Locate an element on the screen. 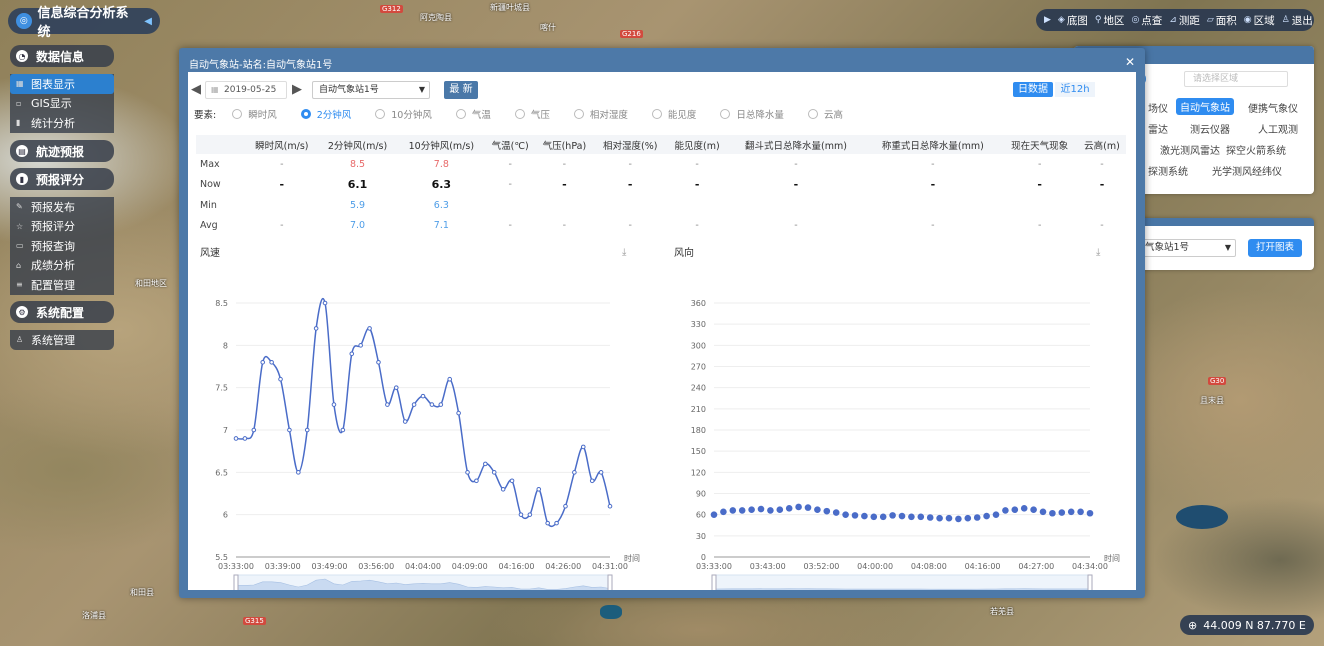  station-select: 气象站1号 ▼ is located at coordinates (1188, 248).